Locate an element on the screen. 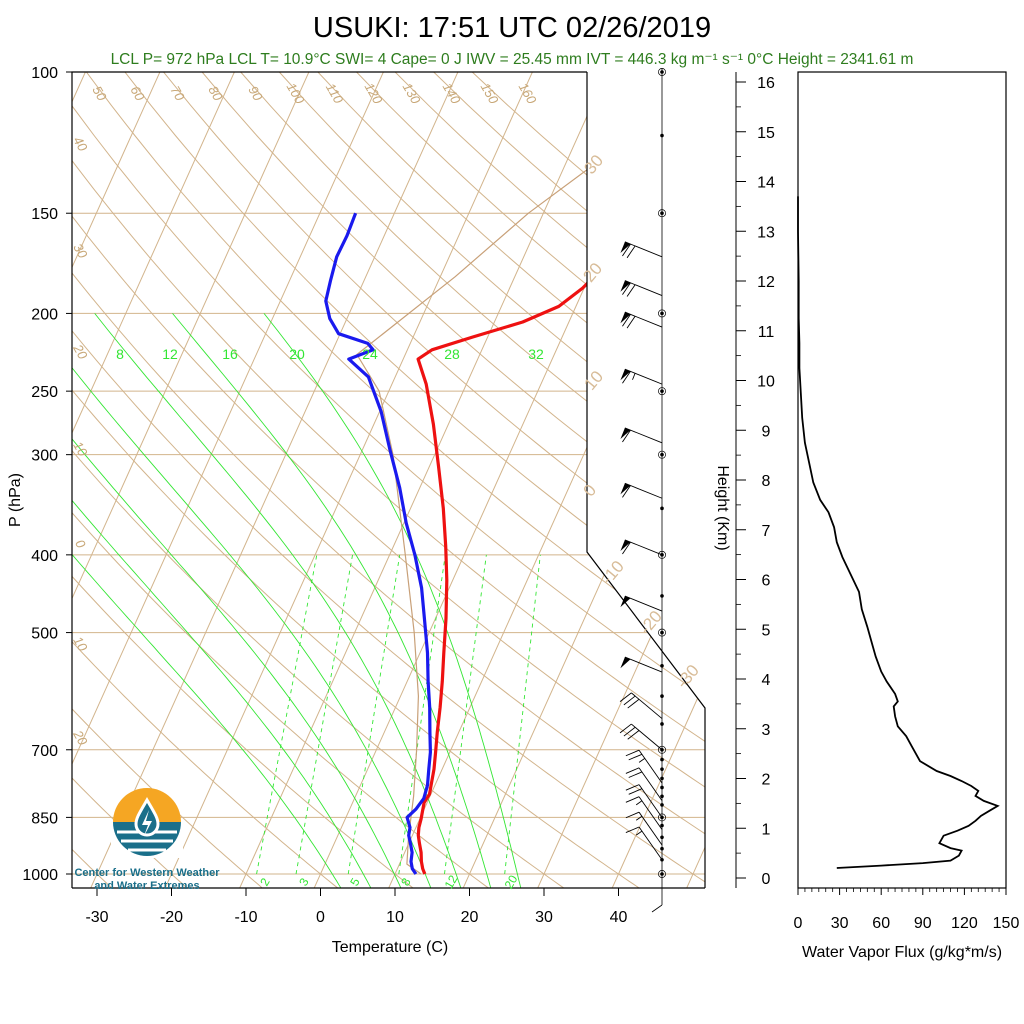 This screenshot has width=1024, height=1024. logo-drop-icon is located at coordinates (147, 817).